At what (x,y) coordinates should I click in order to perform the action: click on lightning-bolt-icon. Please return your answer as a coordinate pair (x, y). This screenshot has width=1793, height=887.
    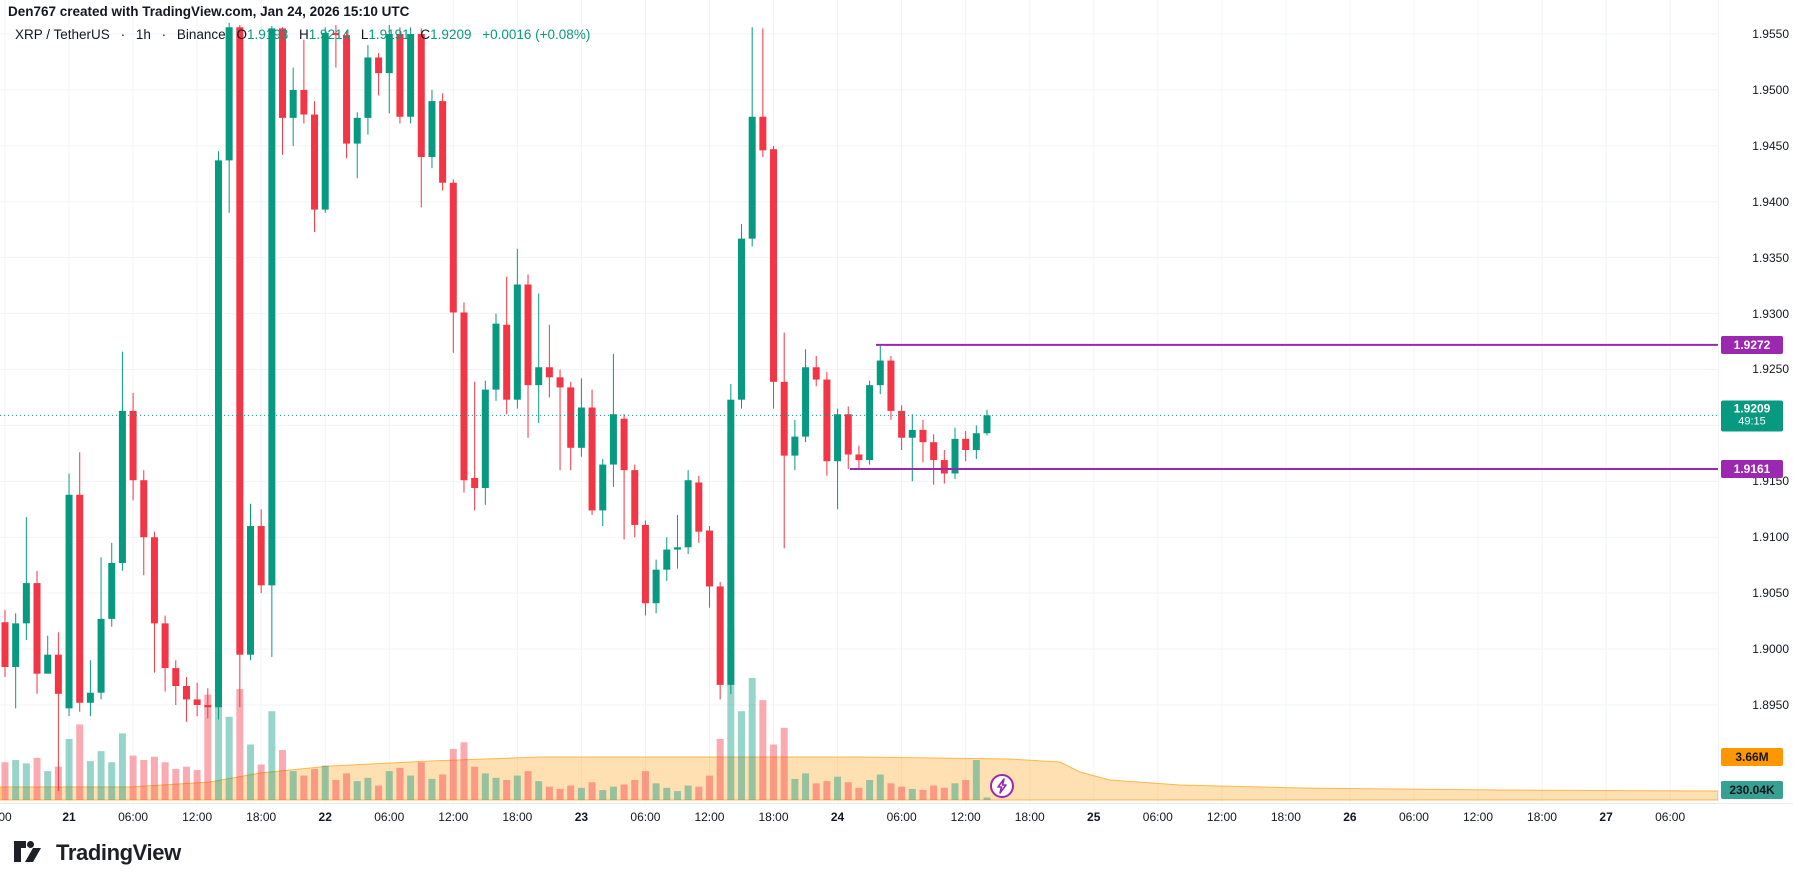
    Looking at the image, I should click on (1002, 786).